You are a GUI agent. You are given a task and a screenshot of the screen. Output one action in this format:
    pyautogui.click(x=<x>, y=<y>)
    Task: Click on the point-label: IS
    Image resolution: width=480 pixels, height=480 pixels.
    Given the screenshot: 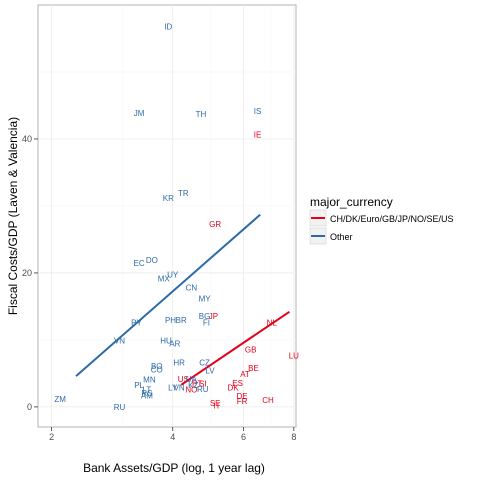 What is the action you would take?
    pyautogui.click(x=258, y=111)
    